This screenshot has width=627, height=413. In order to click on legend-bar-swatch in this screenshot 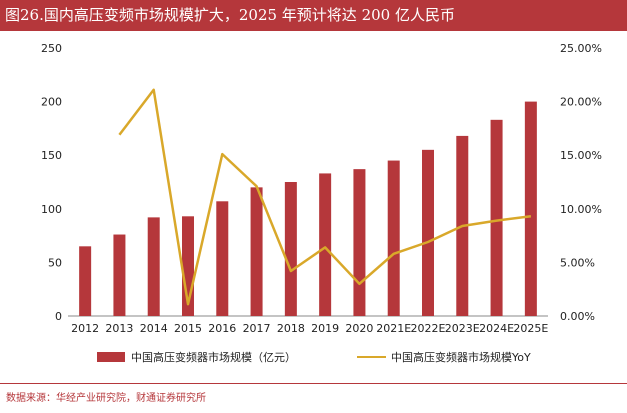, I will do `click(111, 357)`.